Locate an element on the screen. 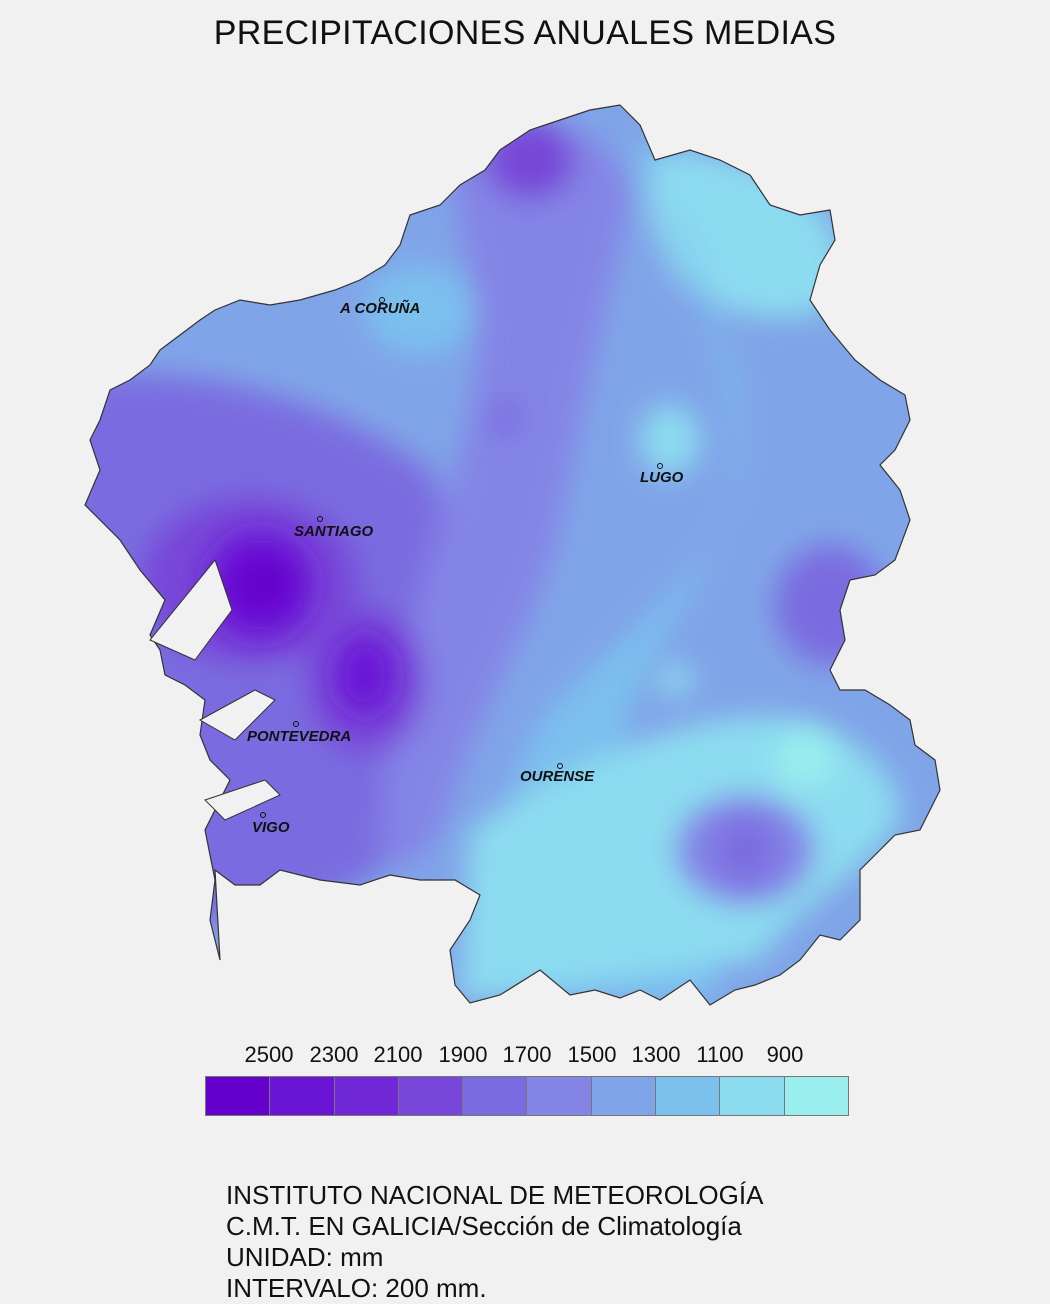 This screenshot has height=1304, width=1050. legend-label: 1300 is located at coordinates (656, 1054).